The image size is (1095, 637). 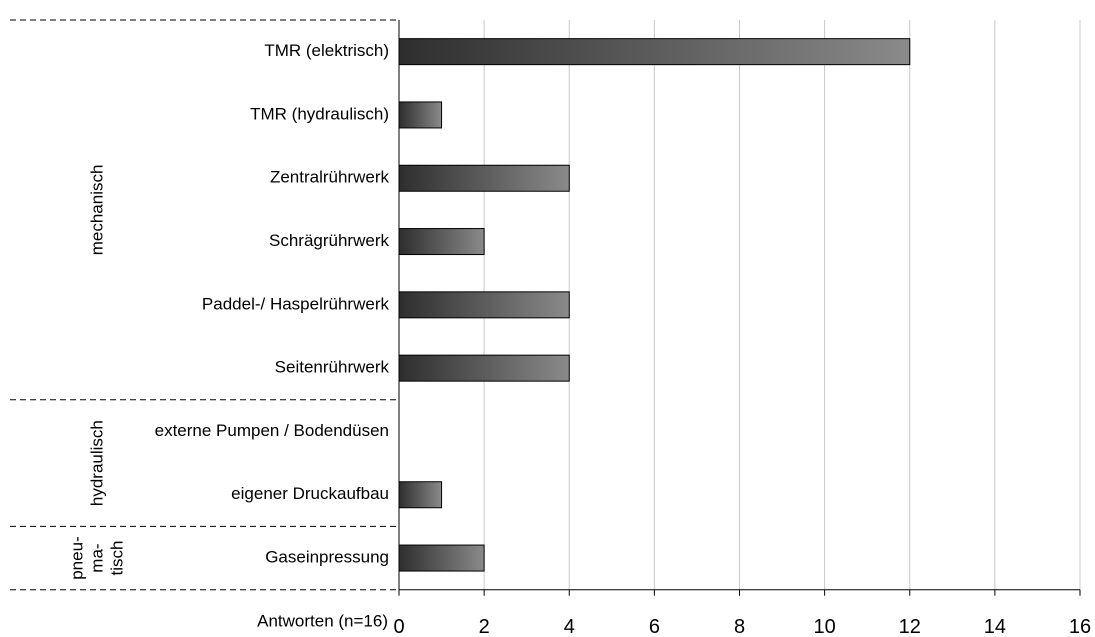 I want to click on category-label: Gaseinpressung, so click(x=327, y=557).